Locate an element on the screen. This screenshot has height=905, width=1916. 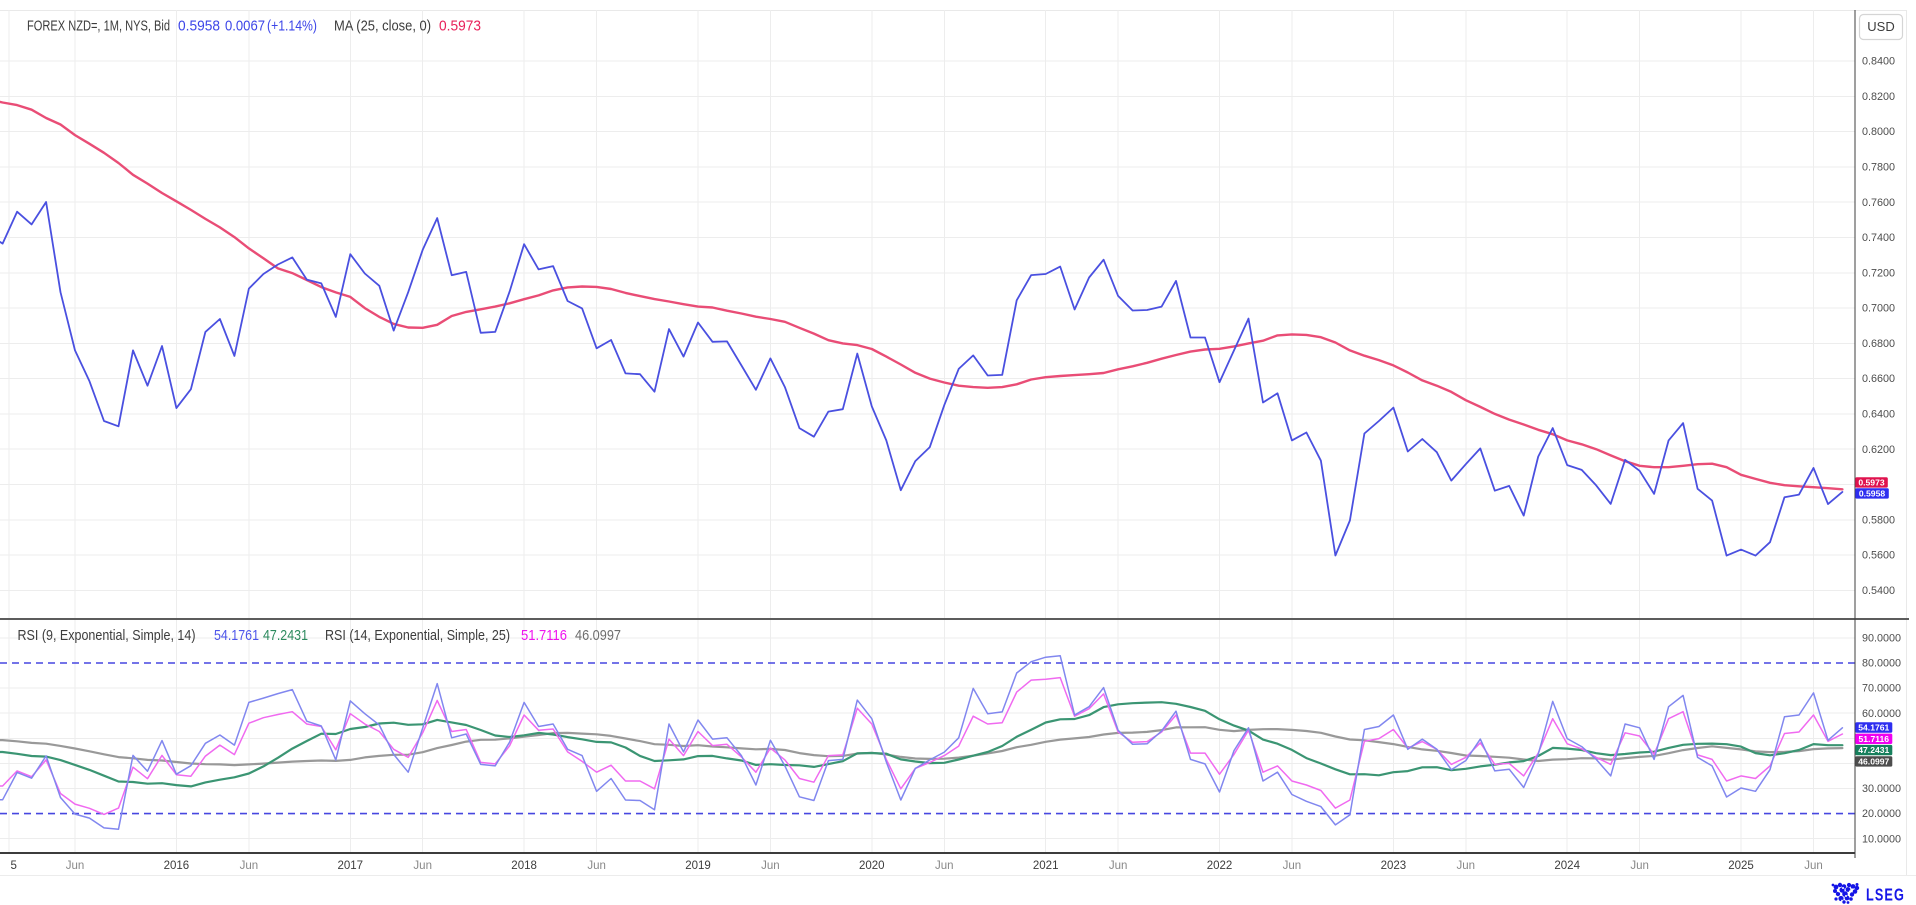
svg-text: 30.0000 is located at coordinates (1881, 789).